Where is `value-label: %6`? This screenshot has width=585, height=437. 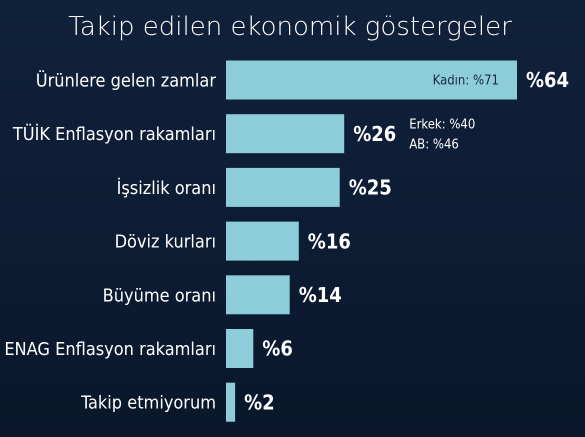 value-label: %6 is located at coordinates (277, 349).